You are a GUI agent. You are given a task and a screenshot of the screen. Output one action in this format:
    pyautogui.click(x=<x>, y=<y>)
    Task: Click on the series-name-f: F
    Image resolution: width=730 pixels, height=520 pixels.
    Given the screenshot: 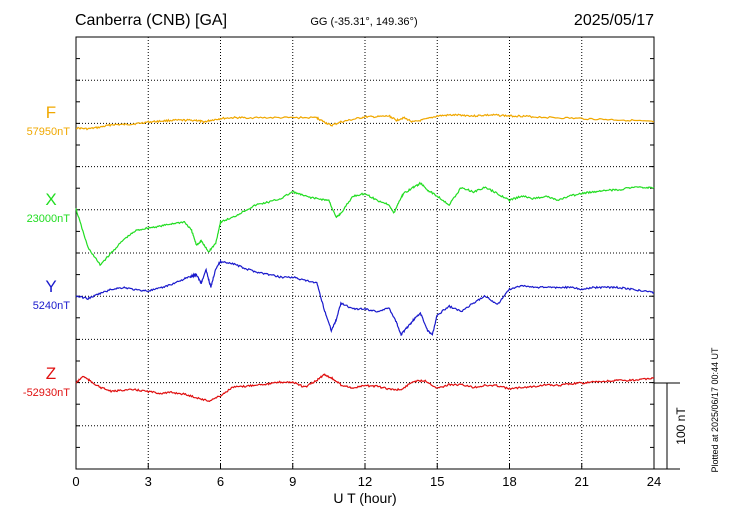 What is the action you would take?
    pyautogui.click(x=51, y=112)
    